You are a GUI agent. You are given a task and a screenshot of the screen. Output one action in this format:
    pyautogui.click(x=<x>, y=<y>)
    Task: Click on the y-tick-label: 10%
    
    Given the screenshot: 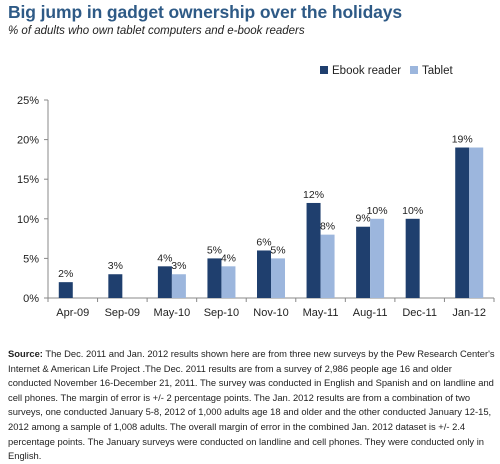 What is the action you would take?
    pyautogui.click(x=28, y=220)
    